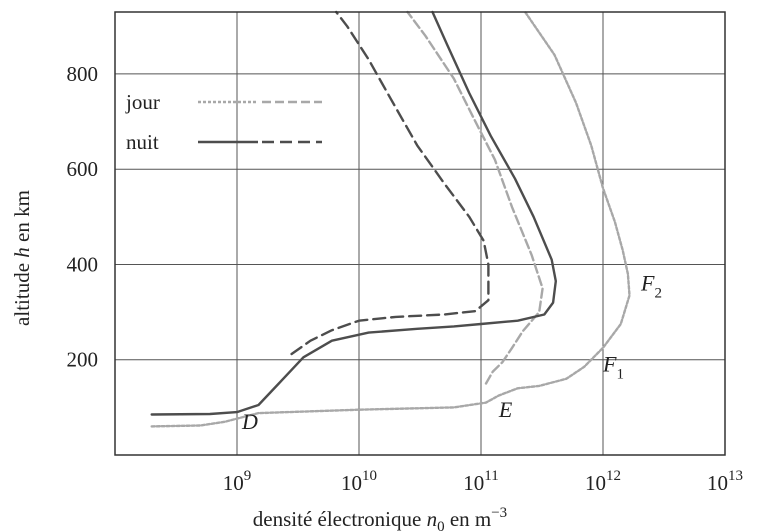 The height and width of the screenshot is (531, 762). I want to click on y-tick-label: 800, so click(83, 74).